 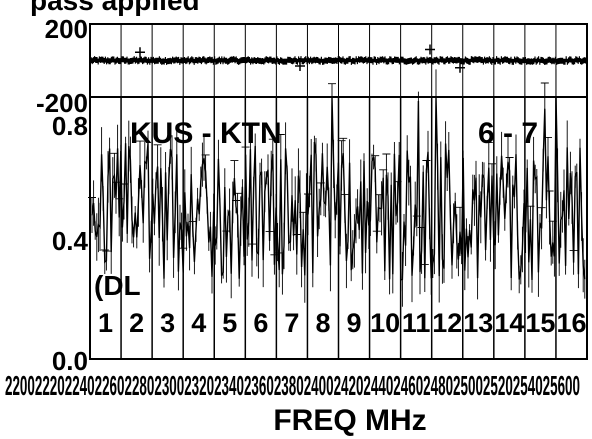 I want to click on channel-label: 15, so click(x=540, y=323).